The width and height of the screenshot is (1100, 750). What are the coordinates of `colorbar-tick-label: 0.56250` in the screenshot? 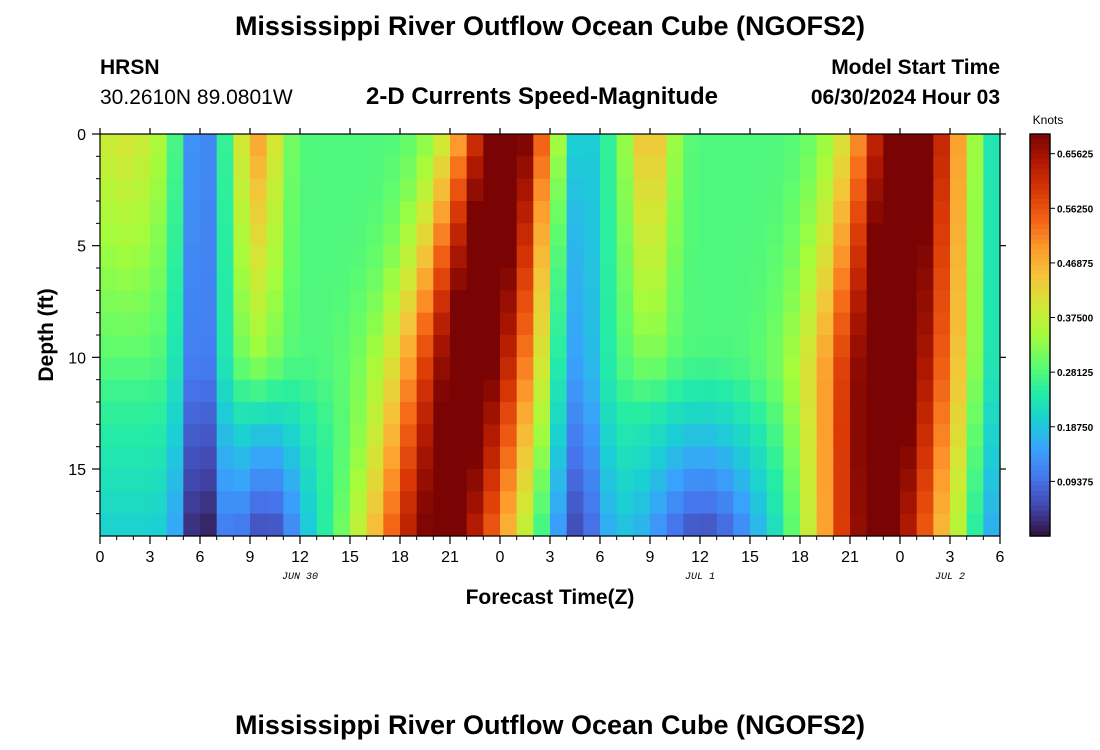 It's located at (1075, 209).